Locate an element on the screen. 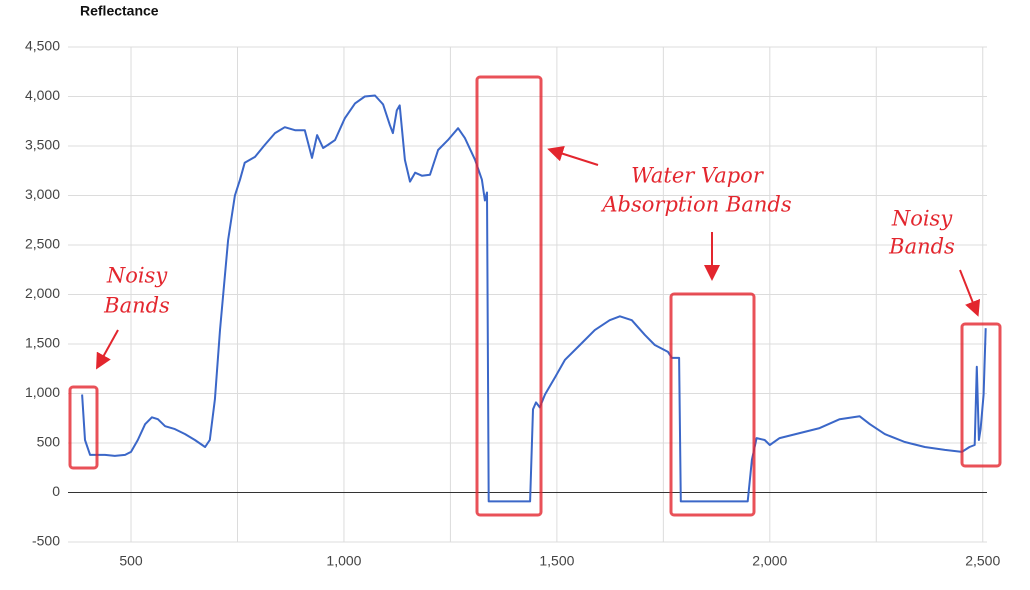 This screenshot has width=1030, height=590. y-tick-label: 2,500 is located at coordinates (42, 244).